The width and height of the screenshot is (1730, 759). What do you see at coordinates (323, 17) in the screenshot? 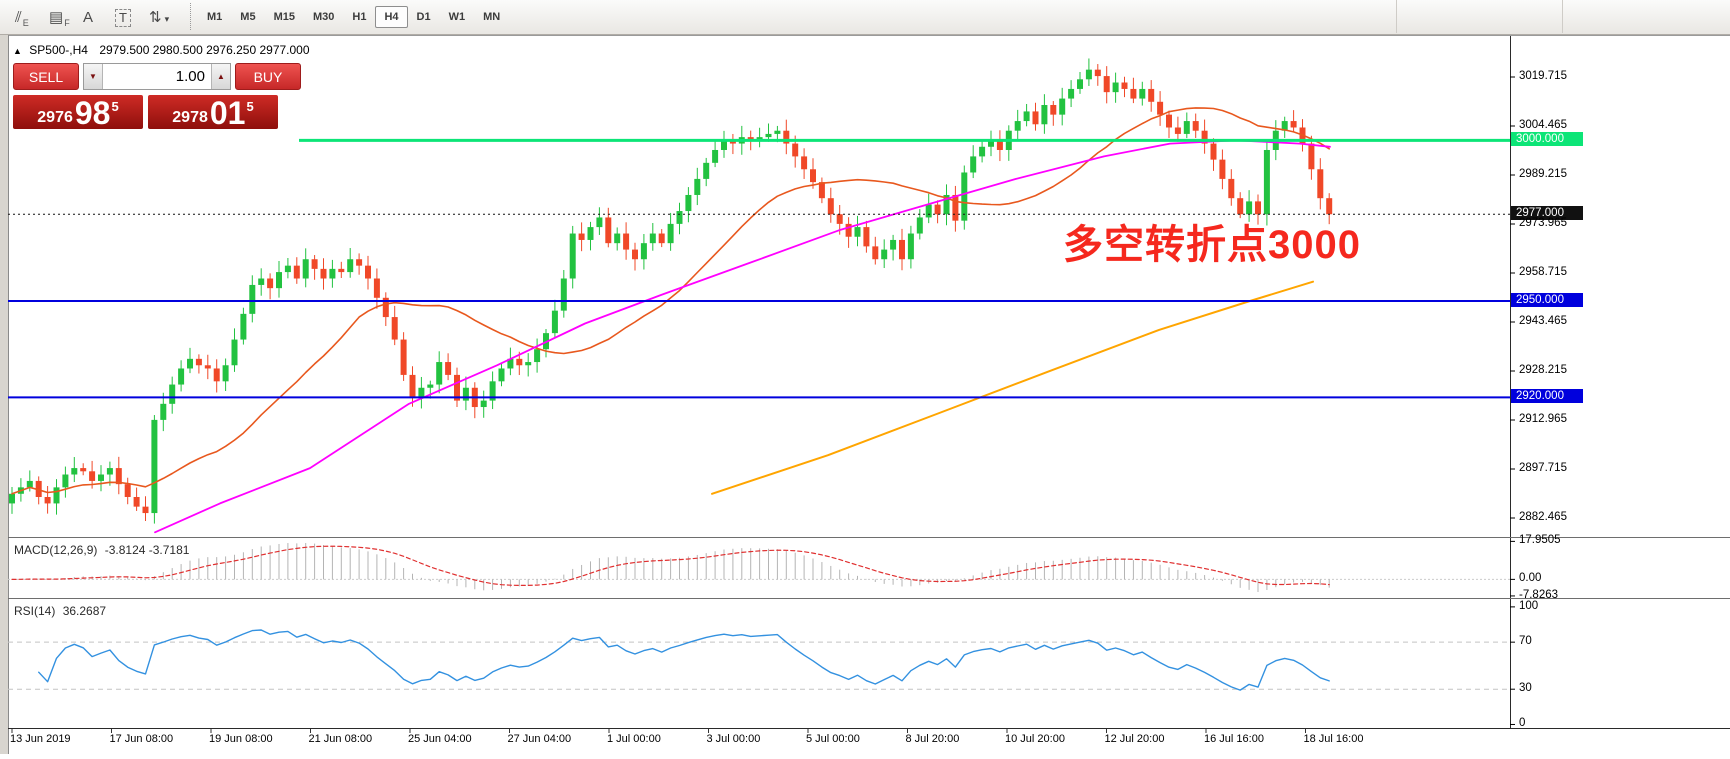
I see `timeframe-button-m30: M30` at bounding box center [323, 17].